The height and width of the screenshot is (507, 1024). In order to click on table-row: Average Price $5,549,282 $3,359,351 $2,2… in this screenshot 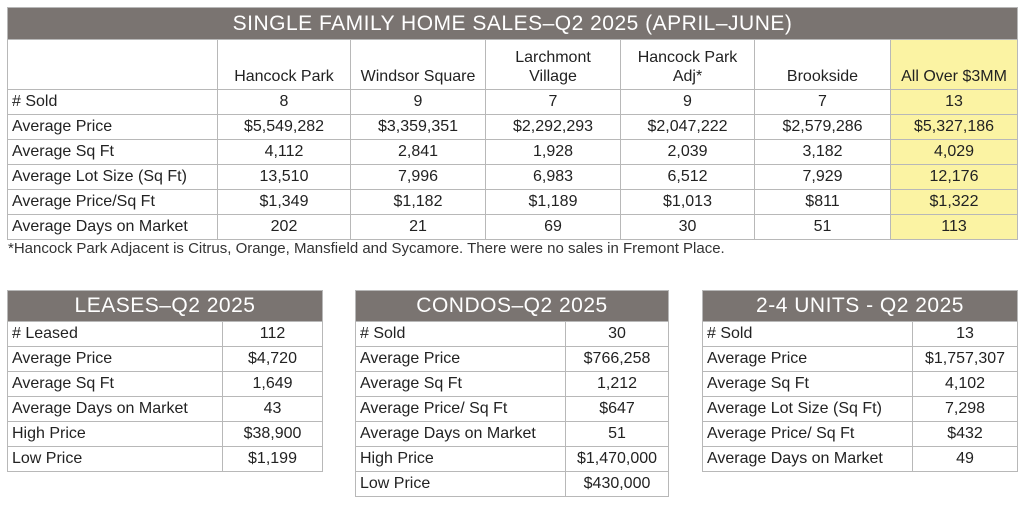, I will do `click(512, 127)`.